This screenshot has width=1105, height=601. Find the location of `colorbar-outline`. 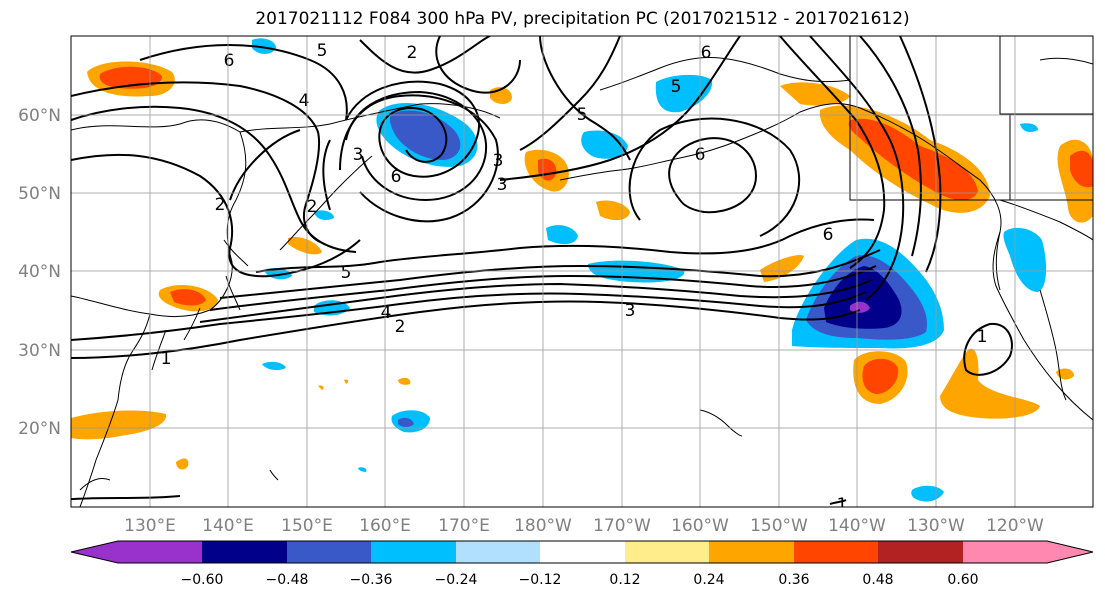

colorbar-outline is located at coordinates (582, 552).